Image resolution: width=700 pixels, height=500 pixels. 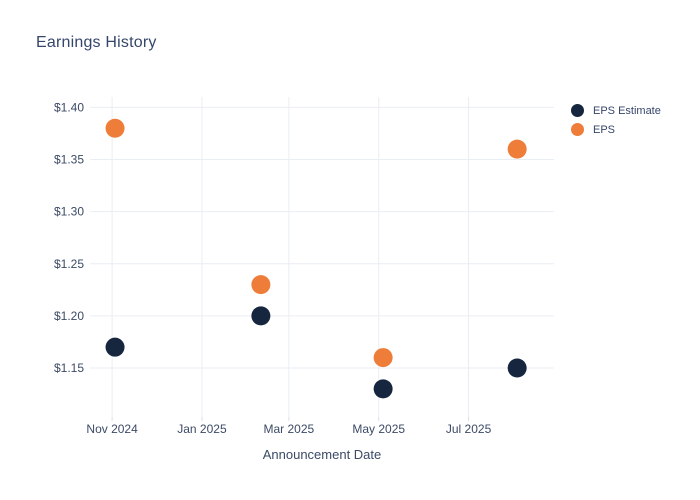 What do you see at coordinates (322, 454) in the screenshot?
I see `x-axis-title: Announcement Date` at bounding box center [322, 454].